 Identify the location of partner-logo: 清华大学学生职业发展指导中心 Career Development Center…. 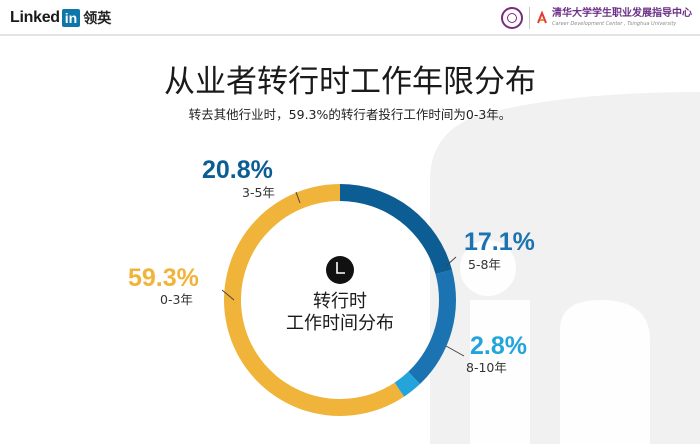
(596, 18).